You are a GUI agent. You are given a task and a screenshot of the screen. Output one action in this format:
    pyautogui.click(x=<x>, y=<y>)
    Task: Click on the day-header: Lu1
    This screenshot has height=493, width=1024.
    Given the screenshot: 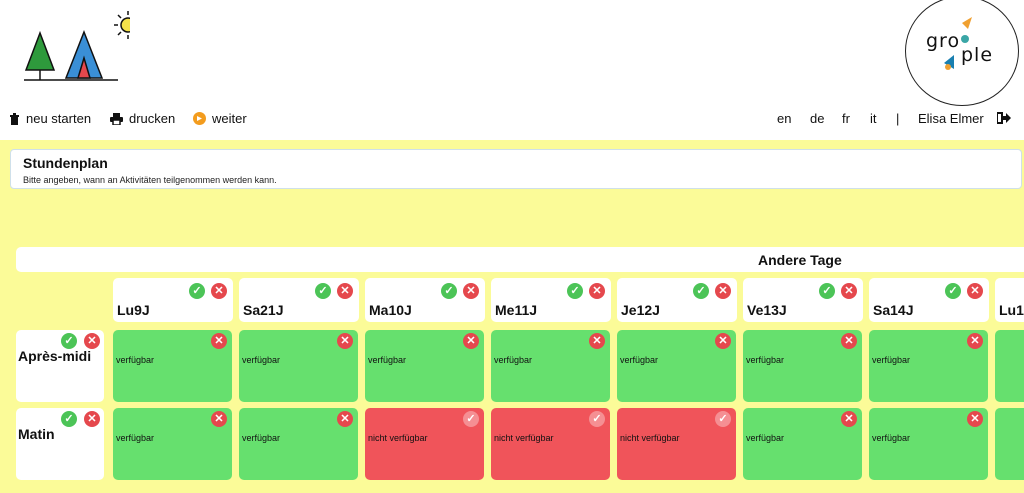 What is the action you would take?
    pyautogui.click(x=1009, y=300)
    